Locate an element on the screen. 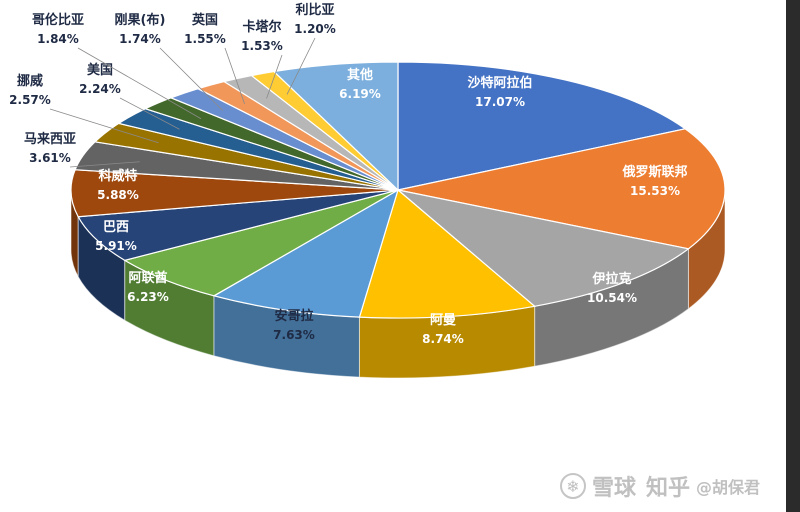 The image size is (800, 512). pie-slice-科威特 is located at coordinates (234, 193).